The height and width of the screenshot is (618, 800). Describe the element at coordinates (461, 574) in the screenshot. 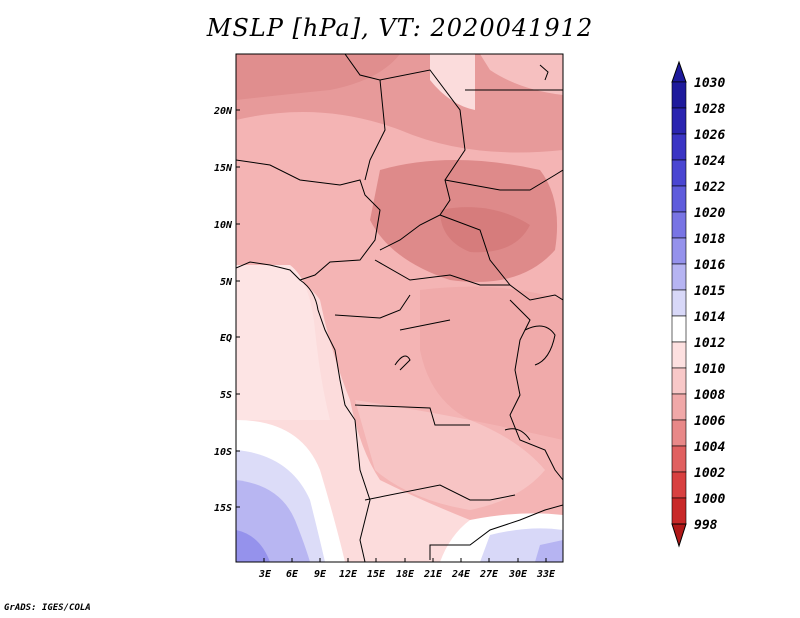

I see `lon-label: 24E` at that location.